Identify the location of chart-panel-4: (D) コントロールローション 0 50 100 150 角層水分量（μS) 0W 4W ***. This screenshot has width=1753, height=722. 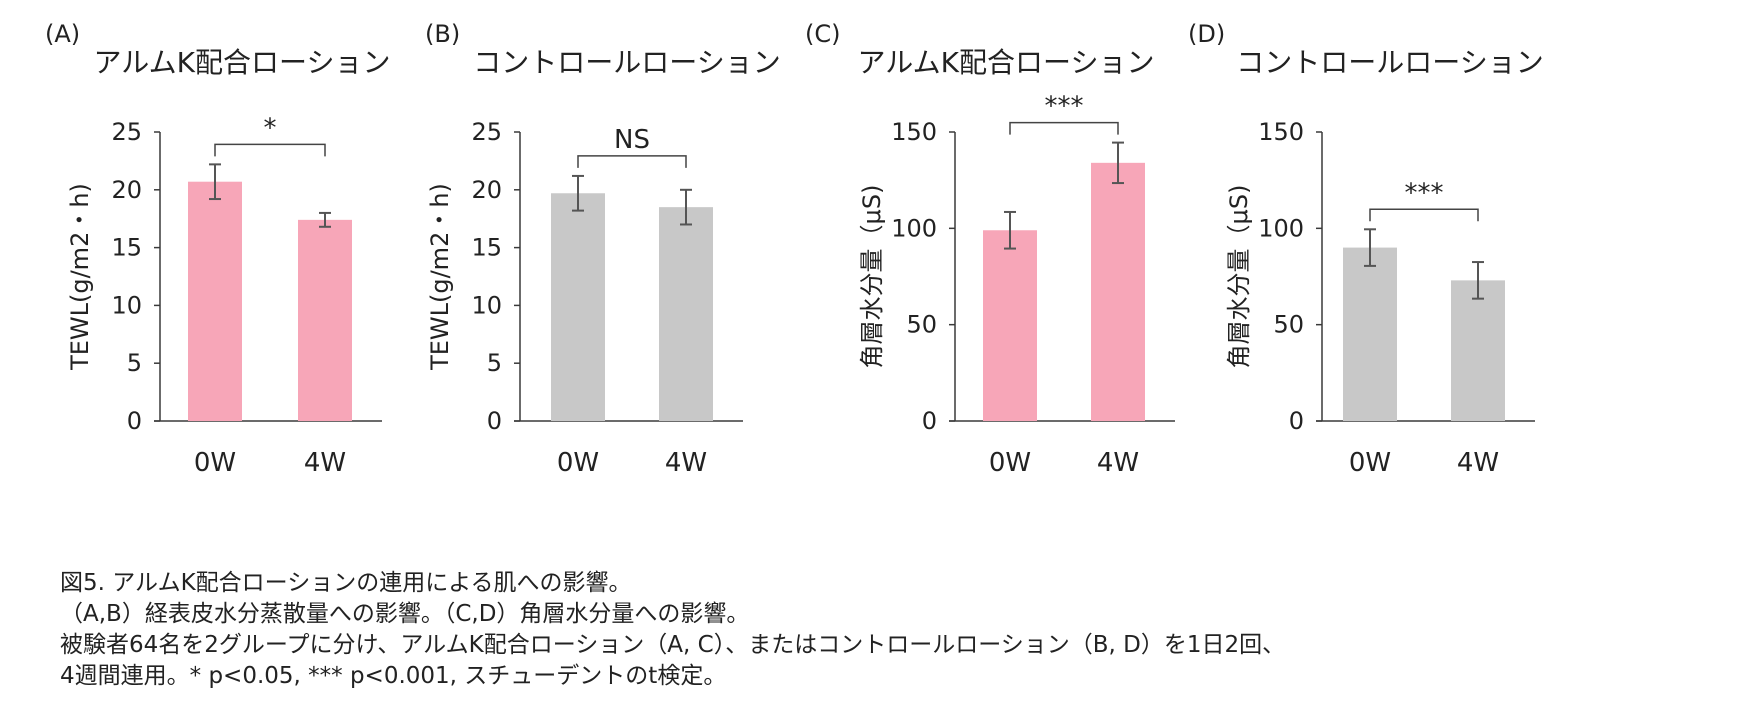
(1366, 249).